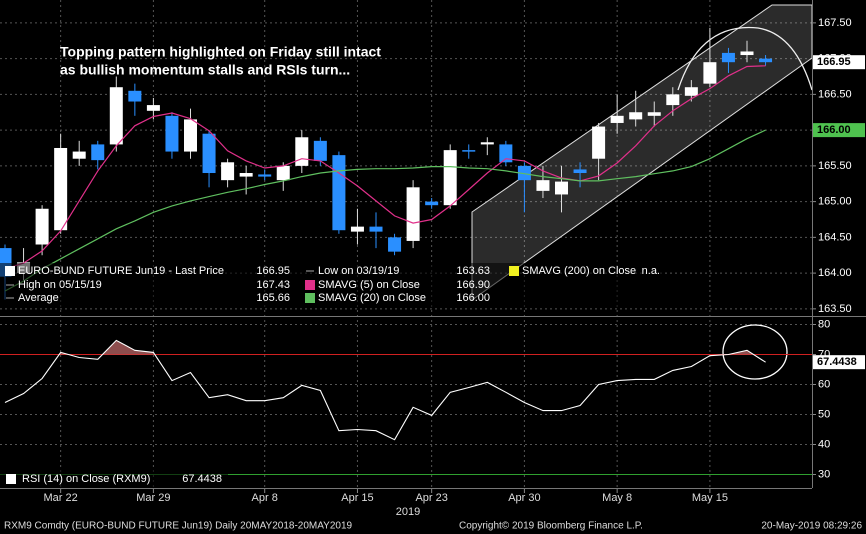 The height and width of the screenshot is (534, 866). Describe the element at coordinates (61, 498) in the screenshot. I see `x-tick-label: Mar 22` at that location.